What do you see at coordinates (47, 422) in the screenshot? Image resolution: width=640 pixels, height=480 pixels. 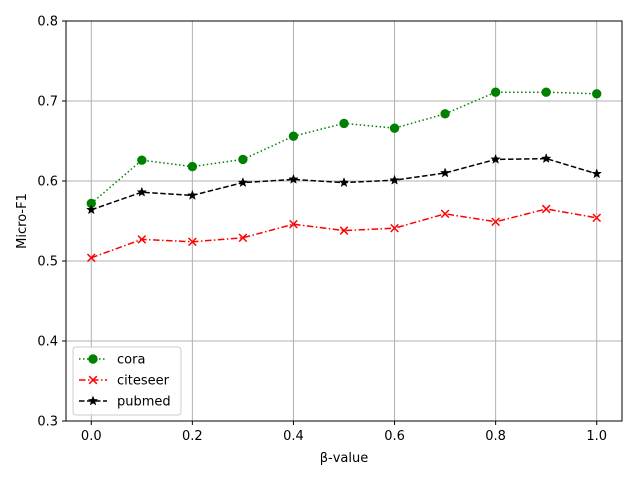 I see `y-tick-label: 0.3` at bounding box center [47, 422].